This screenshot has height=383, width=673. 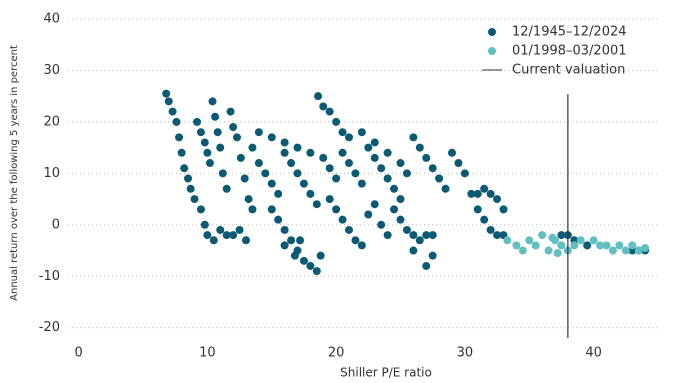 I want to click on x-tick-label: 30, so click(x=465, y=353).